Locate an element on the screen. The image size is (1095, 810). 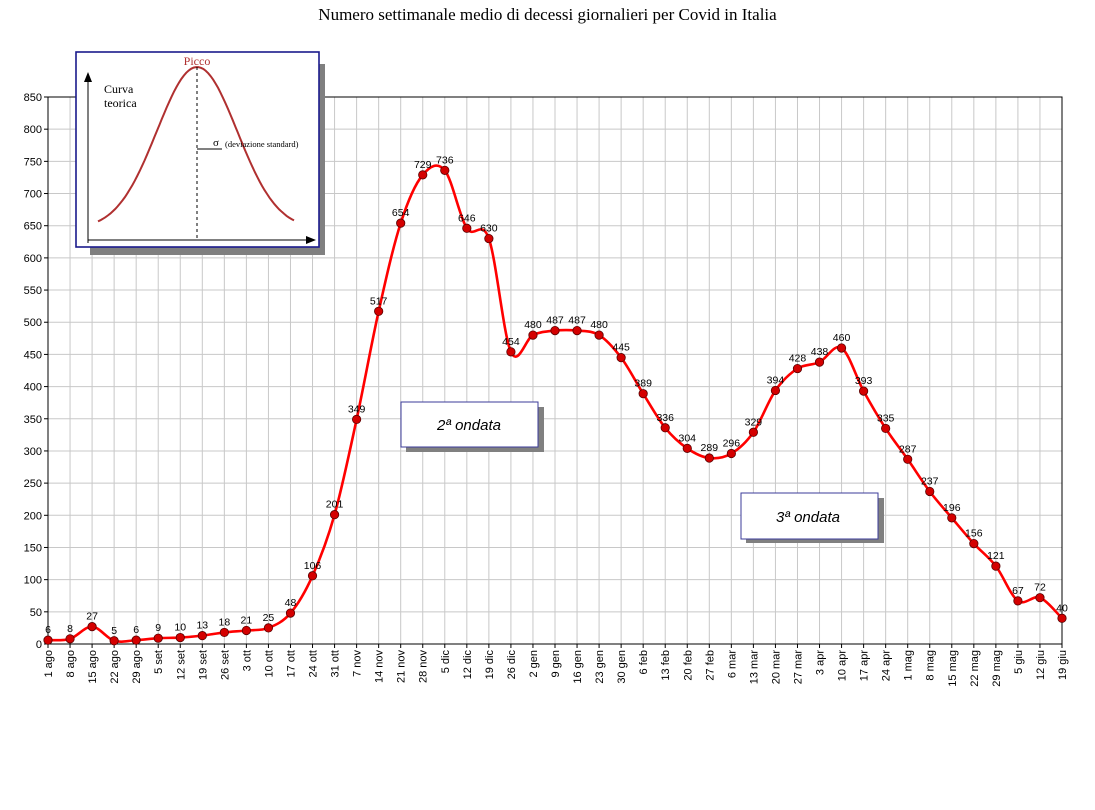
data-label: 438 is located at coordinates (820, 352).